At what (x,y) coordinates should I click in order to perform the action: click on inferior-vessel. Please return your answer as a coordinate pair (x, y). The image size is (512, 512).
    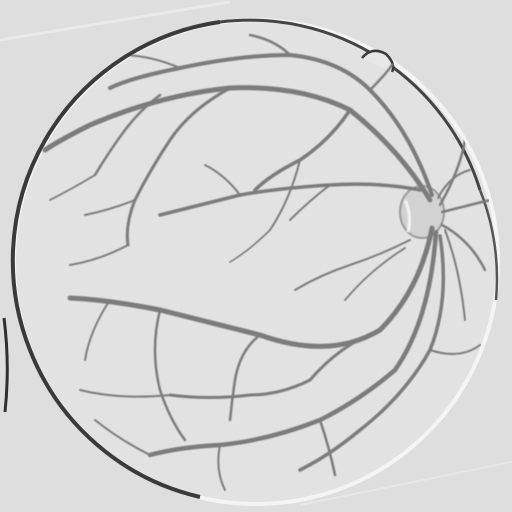
    Looking at the image, I should click on (372, 353).